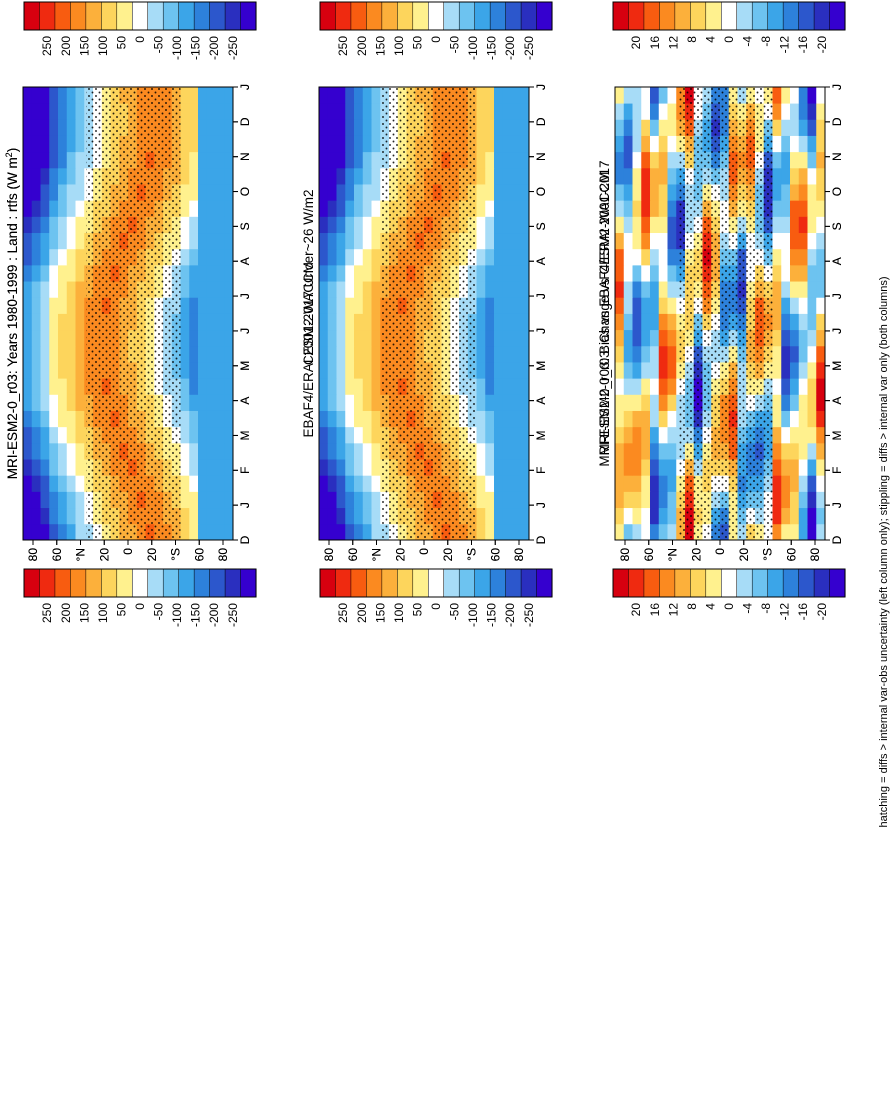 The width and height of the screenshot is (895, 1105). Describe the element at coordinates (472, 554) in the screenshot. I see `y-tick-label: °S` at that location.